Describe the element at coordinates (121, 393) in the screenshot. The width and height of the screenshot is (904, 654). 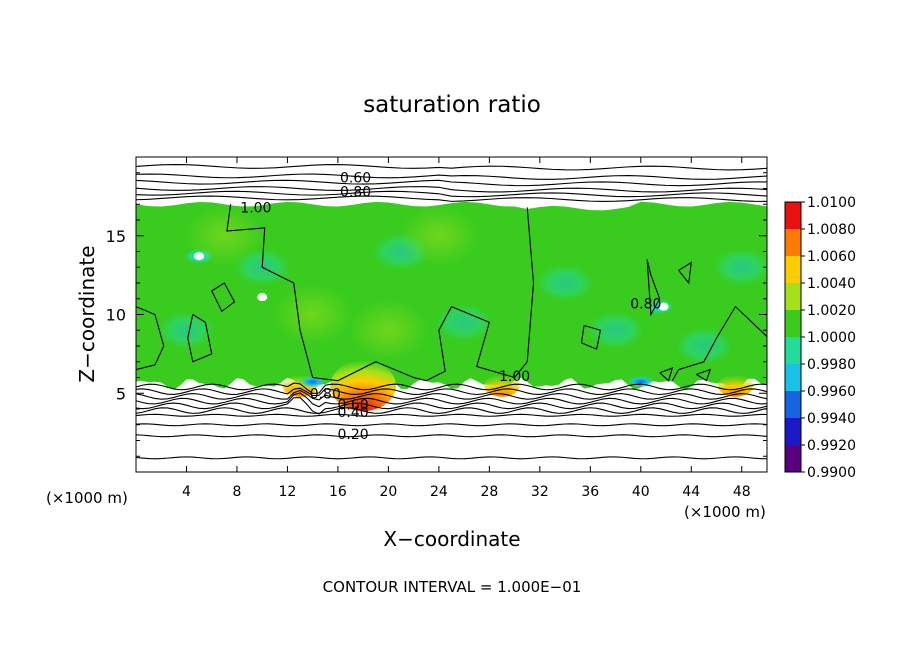
I see `y-tick-label: 5` at that location.